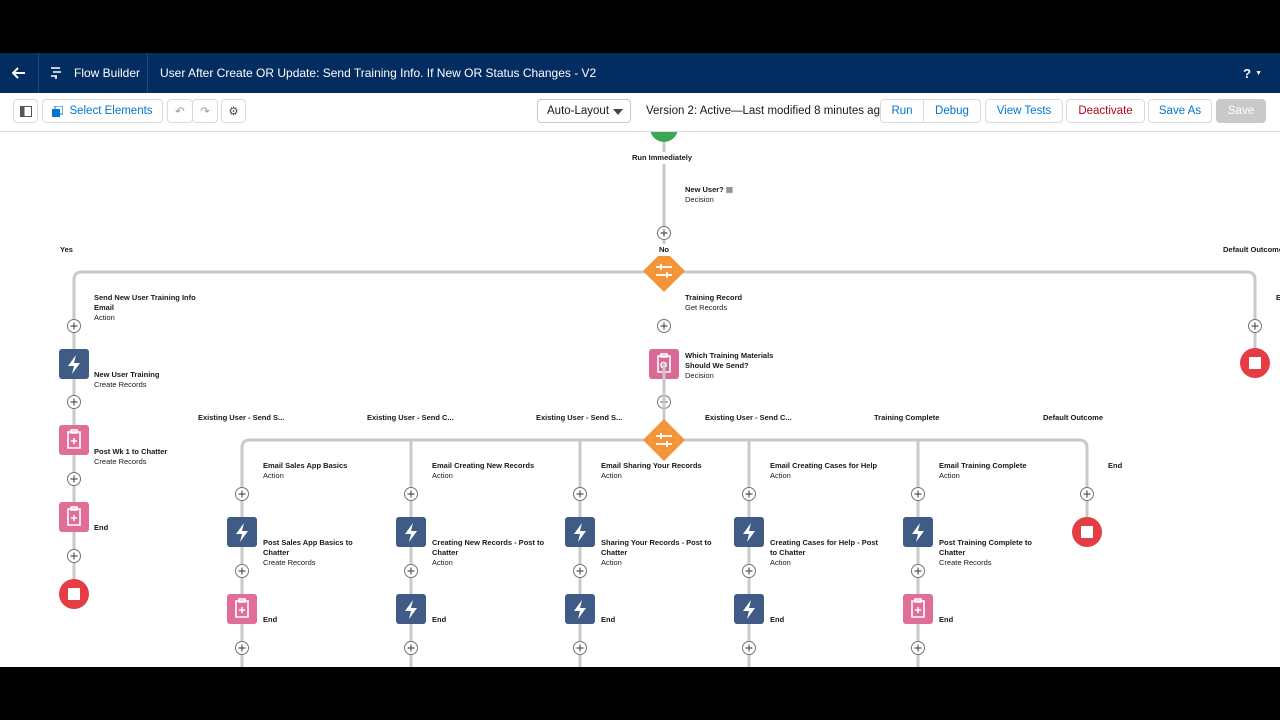 The height and width of the screenshot is (720, 1280). What do you see at coordinates (126, 380) in the screenshot?
I see `element-label: New User Training Create Records` at bounding box center [126, 380].